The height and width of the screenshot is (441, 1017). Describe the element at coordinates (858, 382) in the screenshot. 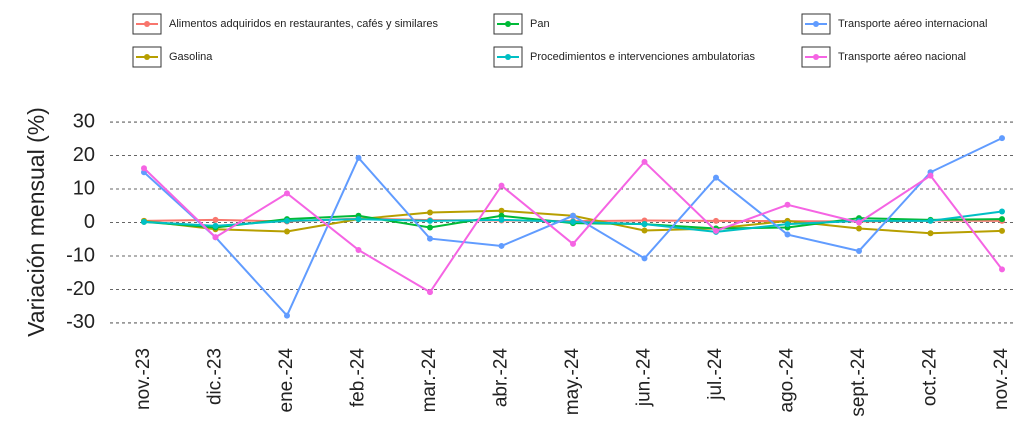

I see `x-tick-label: sept.-24` at that location.